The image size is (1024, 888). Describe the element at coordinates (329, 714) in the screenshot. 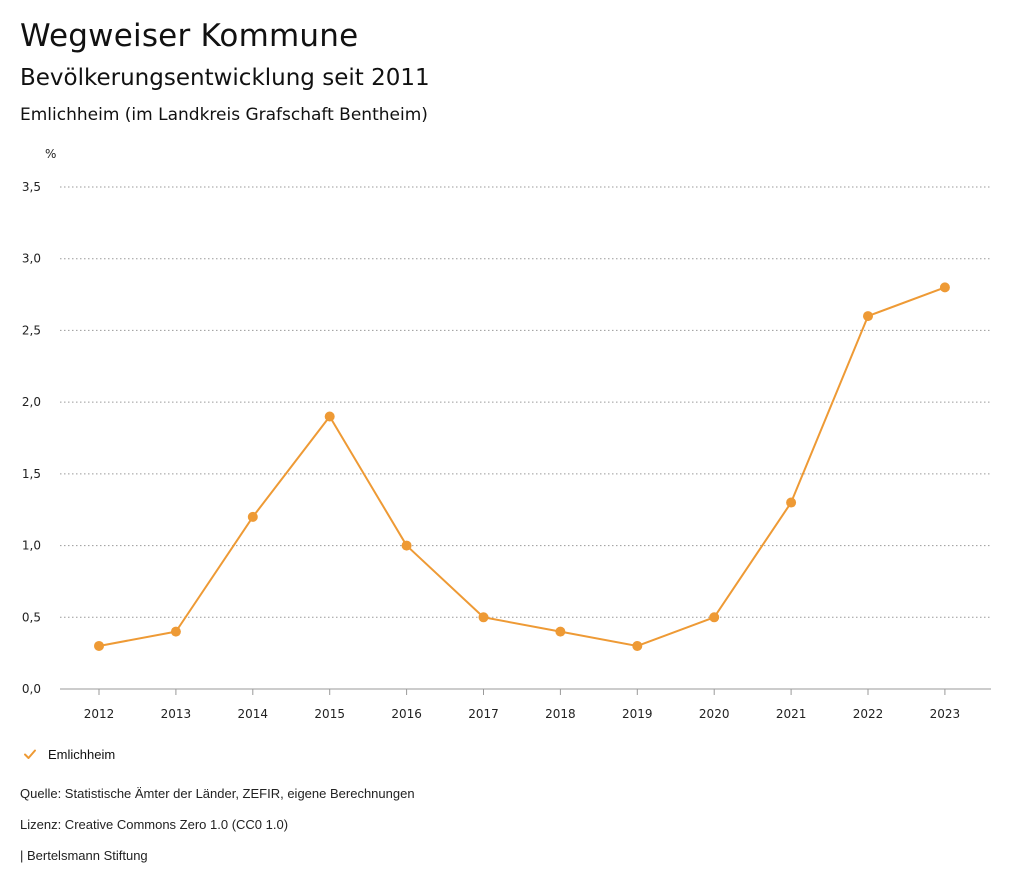

I see `x-tick-label: 2015` at that location.